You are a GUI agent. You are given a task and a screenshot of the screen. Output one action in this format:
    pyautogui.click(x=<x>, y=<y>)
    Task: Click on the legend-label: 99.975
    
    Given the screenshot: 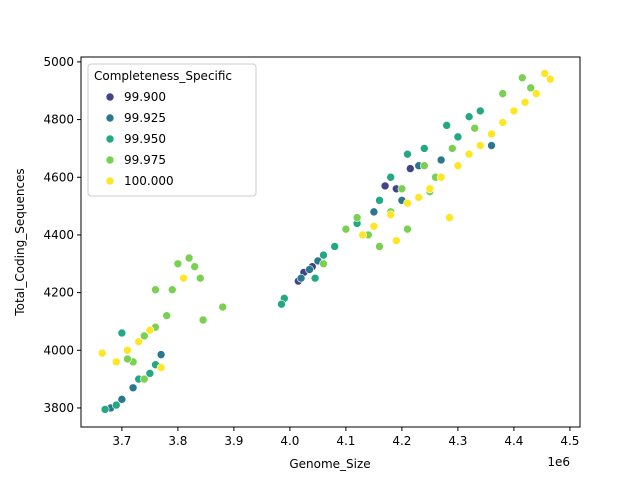 What is the action you would take?
    pyautogui.click(x=145, y=160)
    